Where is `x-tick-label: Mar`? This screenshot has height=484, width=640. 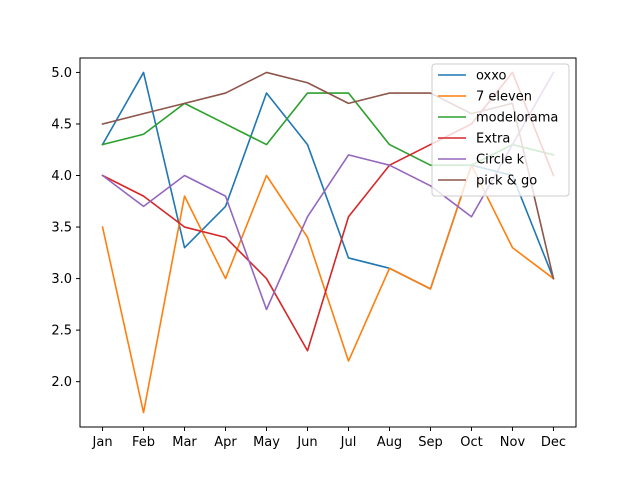 x-tick-label: Mar is located at coordinates (184, 442).